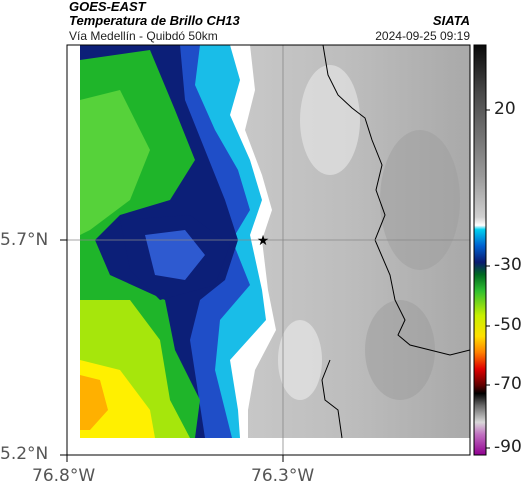  I want to click on satellite-title: GOES-EAST, so click(107, 7).